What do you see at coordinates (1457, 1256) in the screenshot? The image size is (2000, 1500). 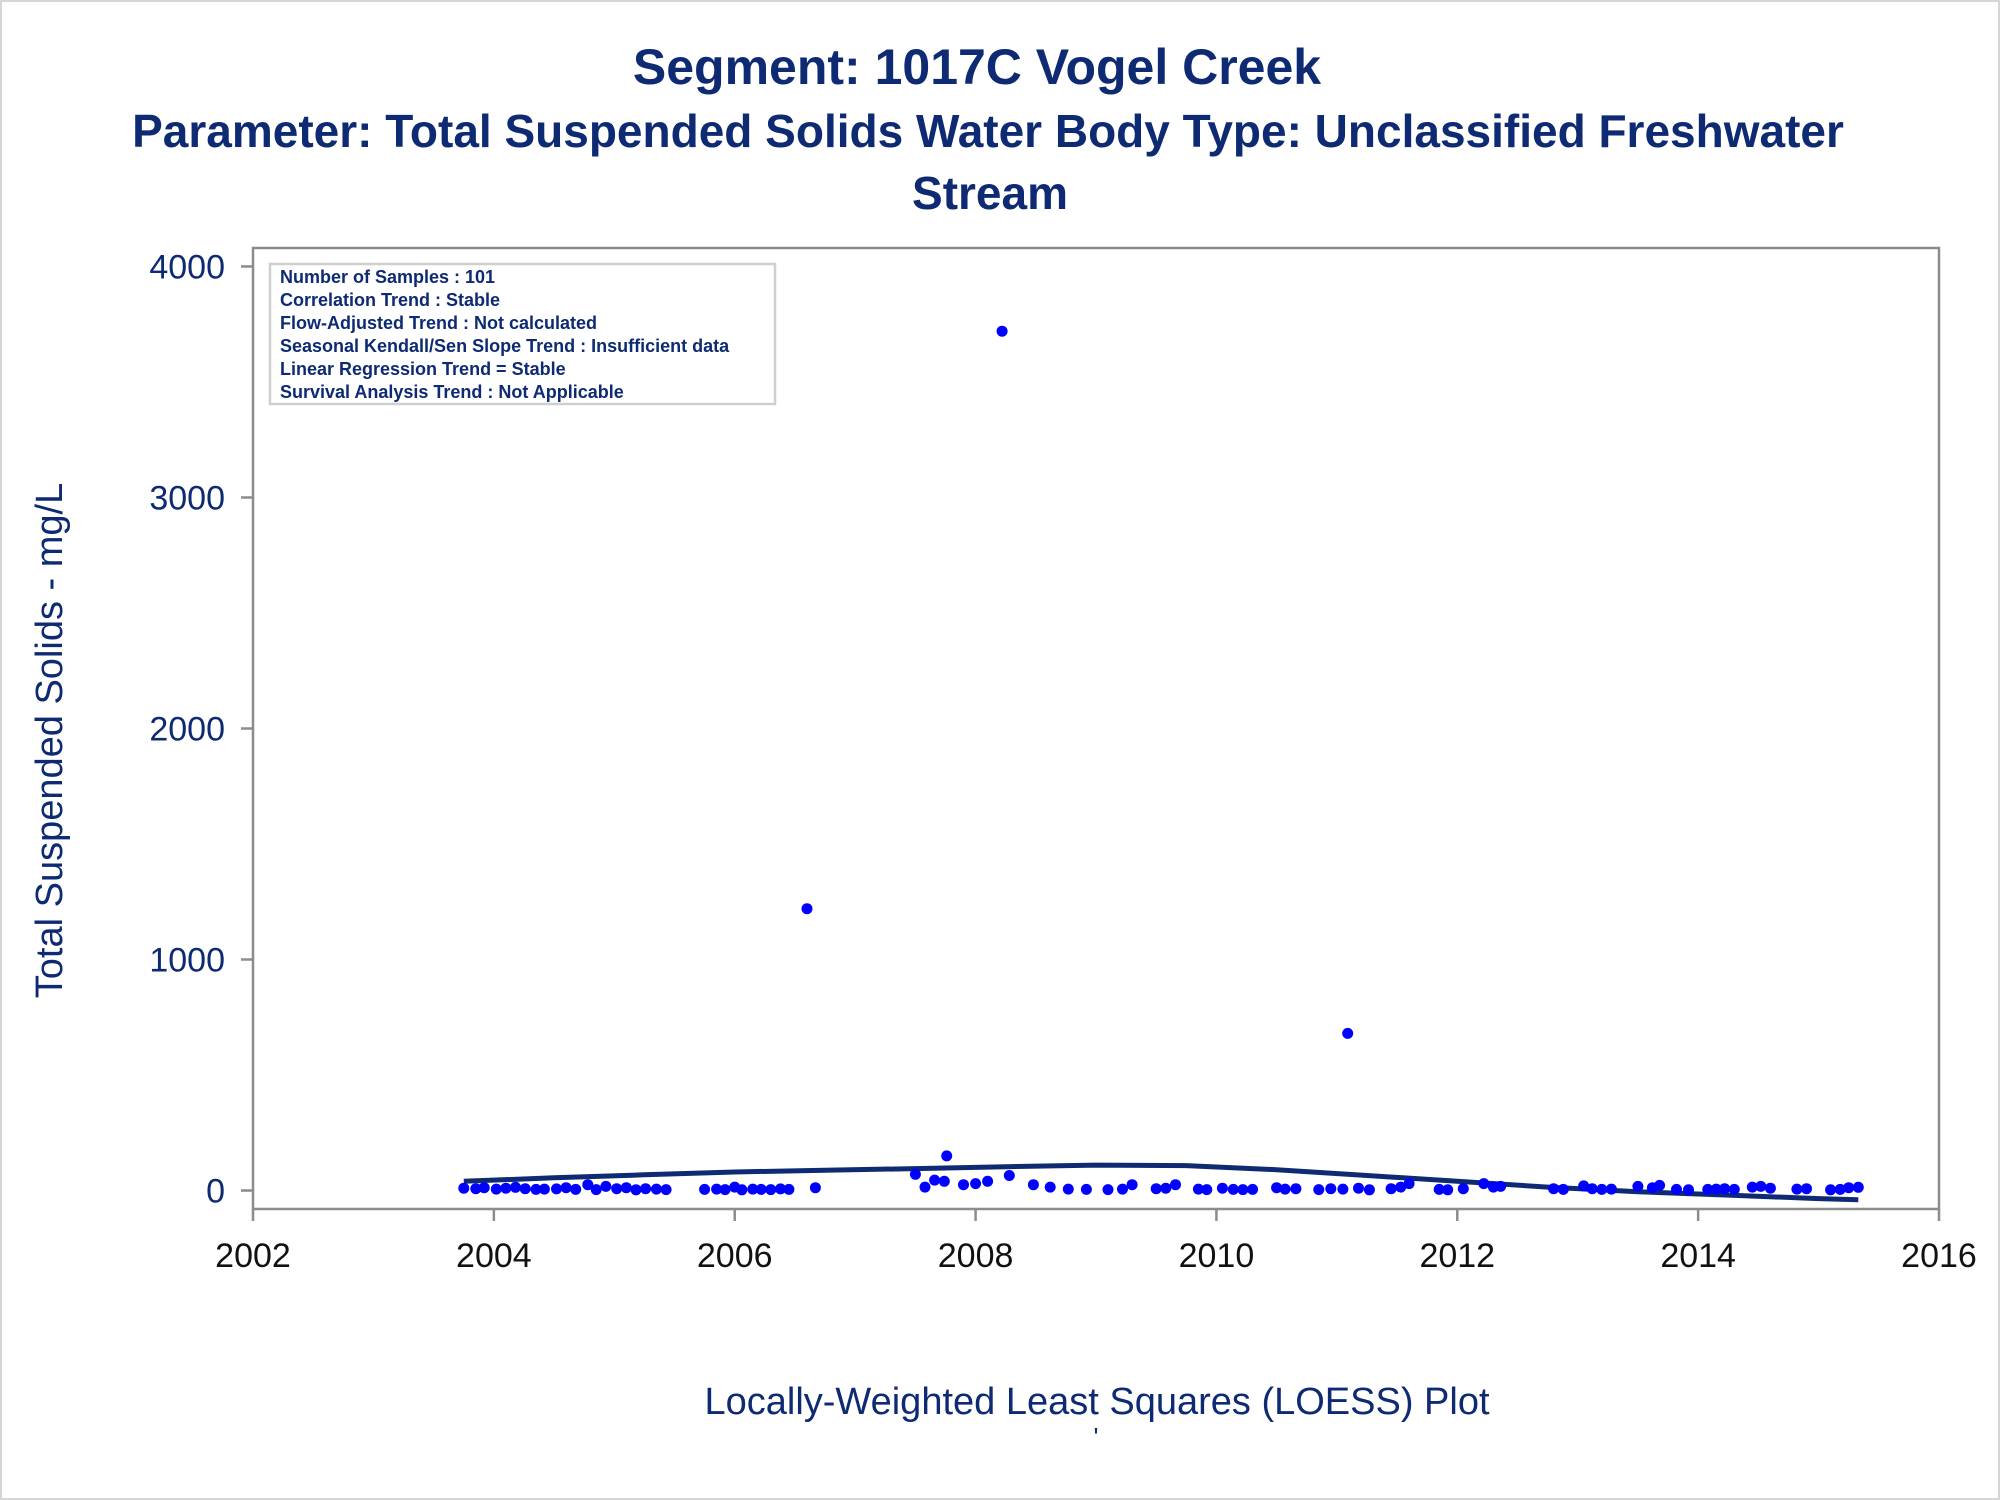 I see `x-tick-label: 2012` at bounding box center [1457, 1256].